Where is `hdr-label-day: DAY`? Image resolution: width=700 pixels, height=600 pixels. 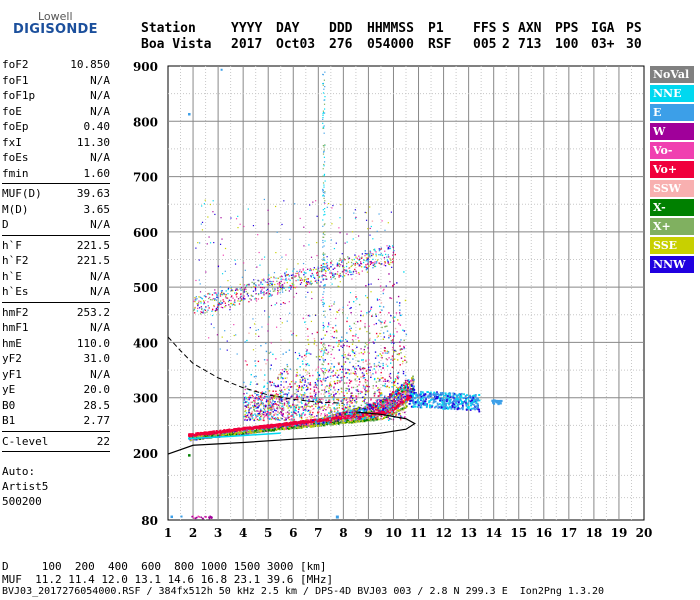 hdr-label-day: DAY is located at coordinates (288, 28).